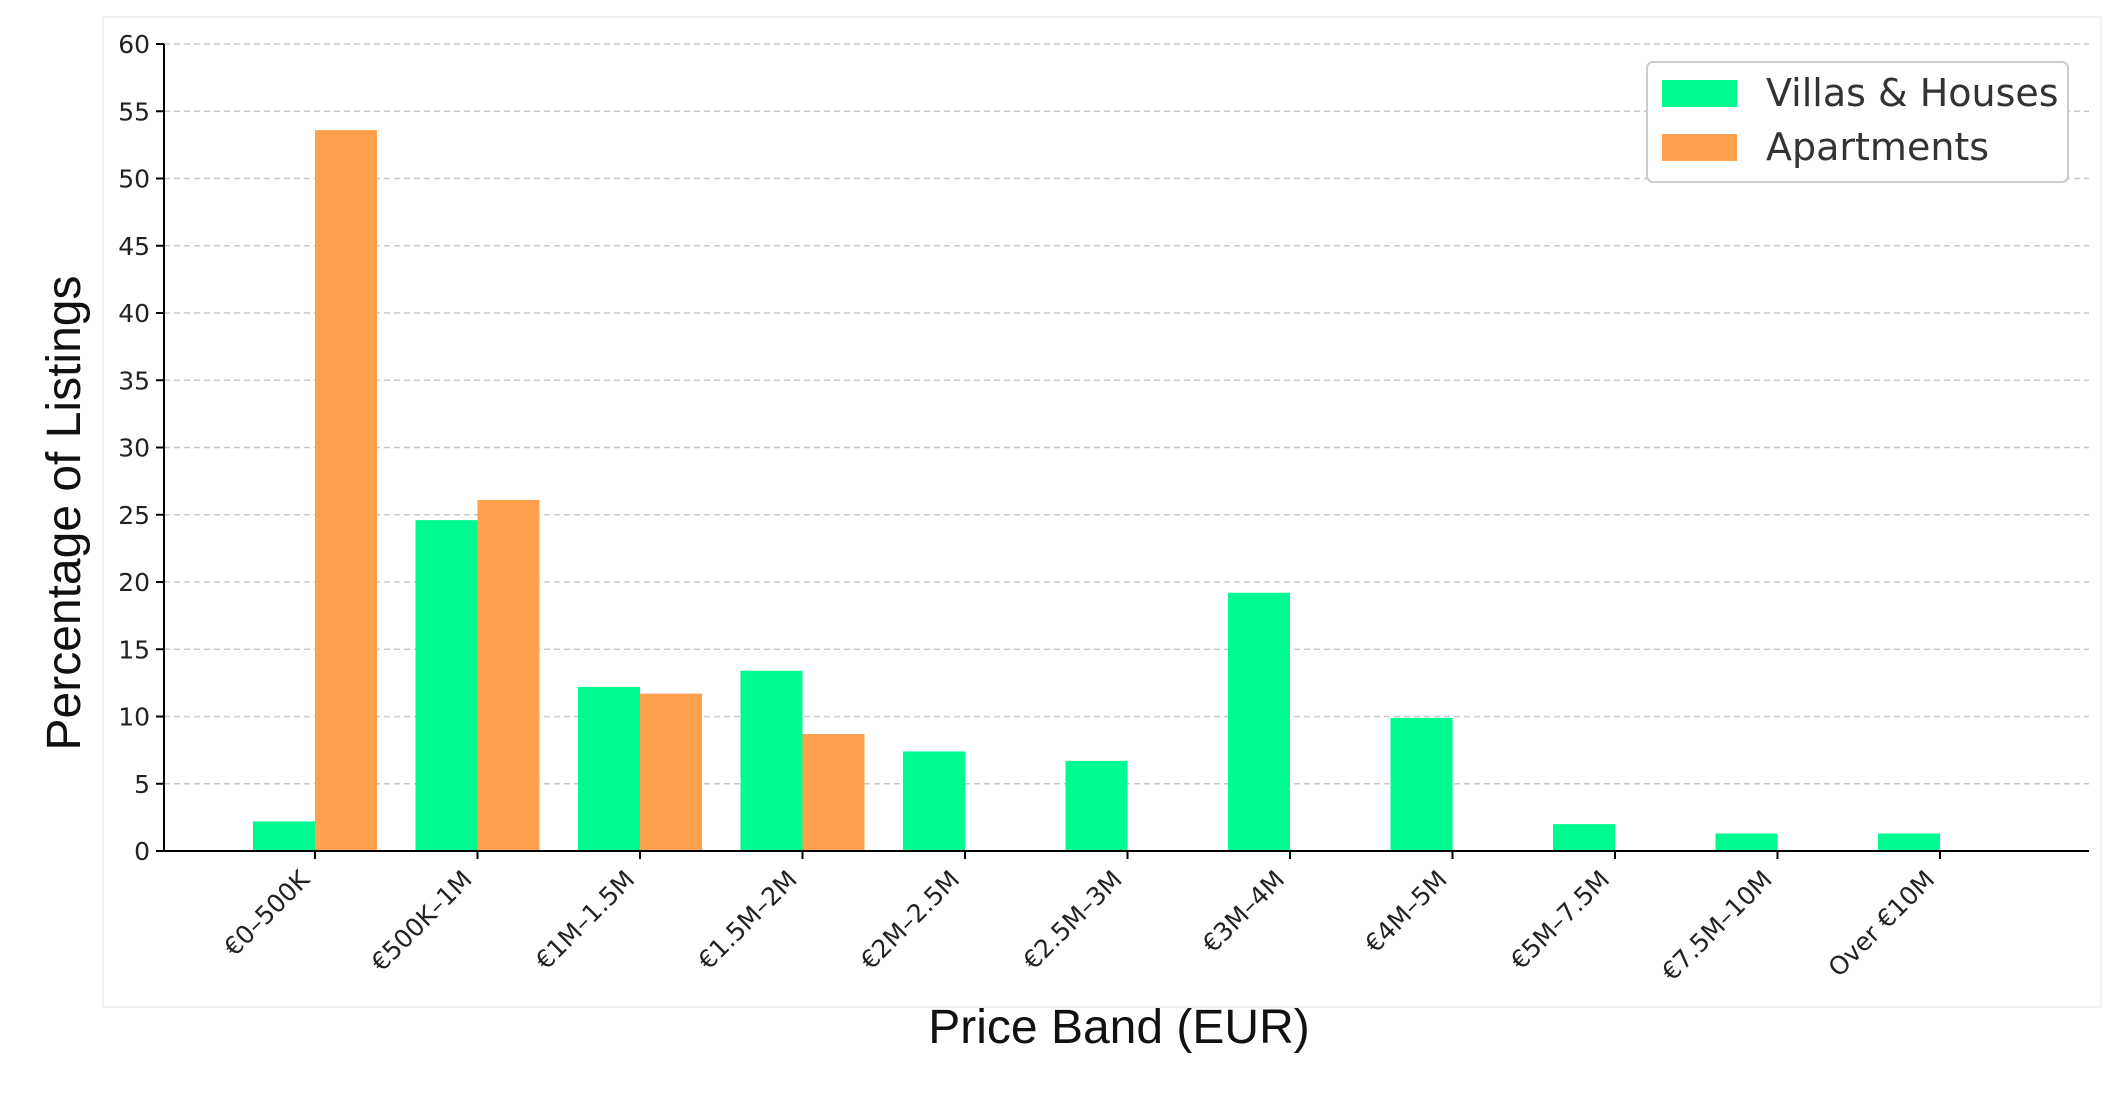 This screenshot has width=2110, height=1093. Describe the element at coordinates (1699, 147) in the screenshot. I see `legend-swatch-apartments` at that location.